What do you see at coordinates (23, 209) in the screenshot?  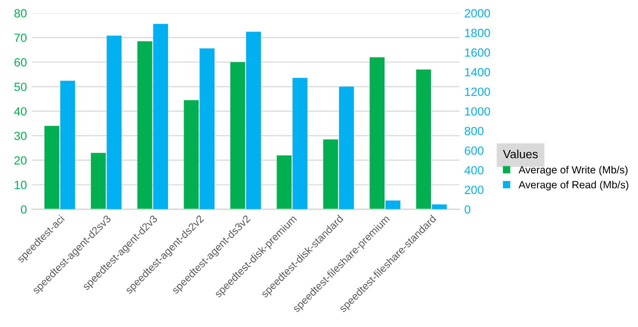 I see `y-tick-label: 0` at bounding box center [23, 209].